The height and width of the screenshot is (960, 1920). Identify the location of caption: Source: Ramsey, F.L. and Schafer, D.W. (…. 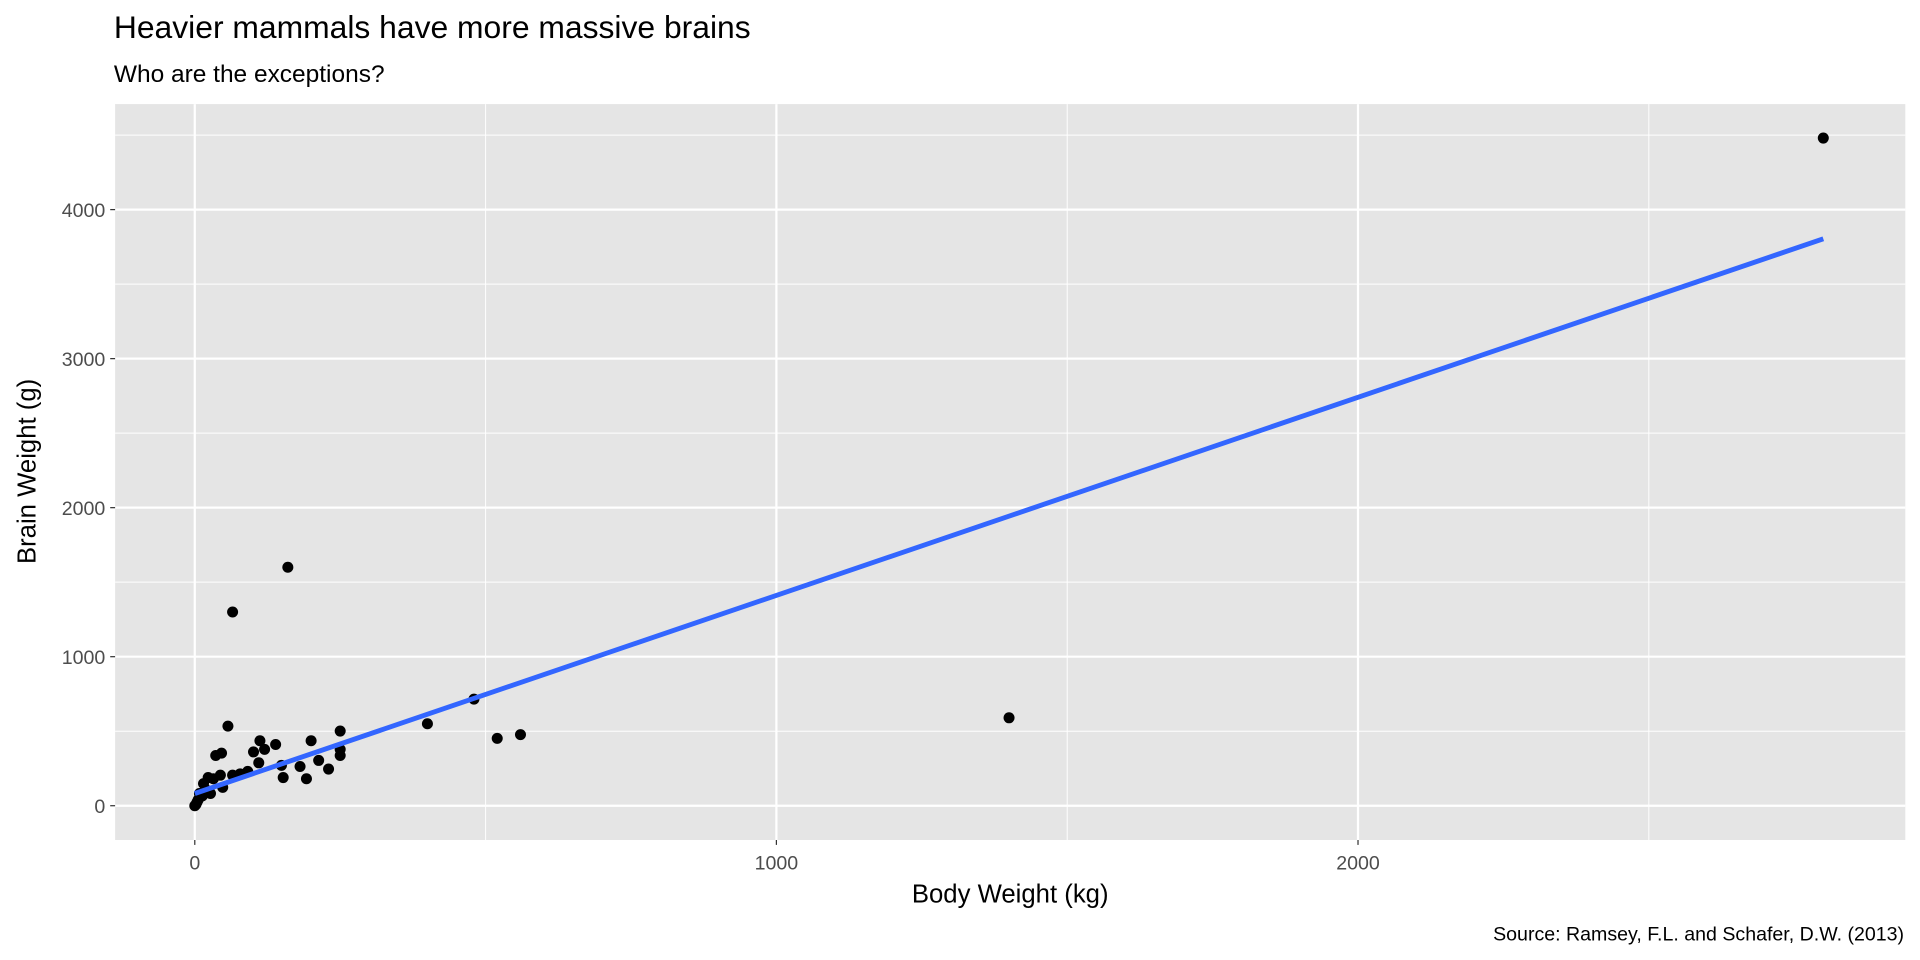
(1698, 934).